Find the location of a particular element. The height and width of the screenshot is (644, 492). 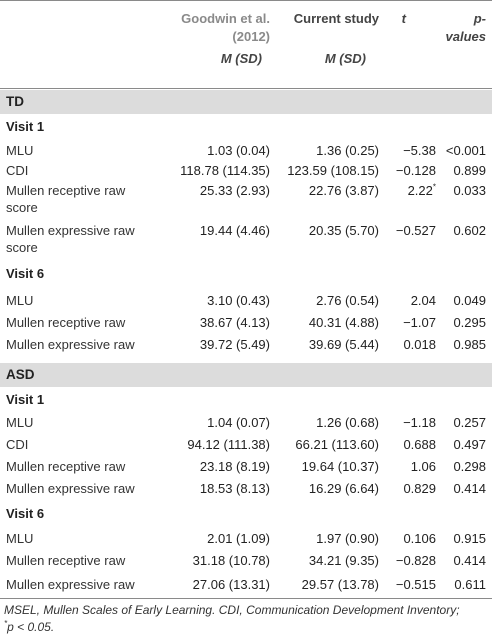

goodwin-value: 18.53 (8.13) is located at coordinates (234, 488).